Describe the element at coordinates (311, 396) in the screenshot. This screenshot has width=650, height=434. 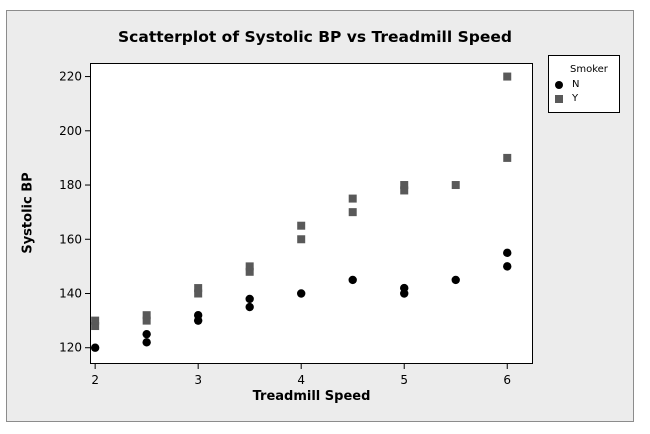
I see `x-axis-label: Treadmill Speed` at that location.